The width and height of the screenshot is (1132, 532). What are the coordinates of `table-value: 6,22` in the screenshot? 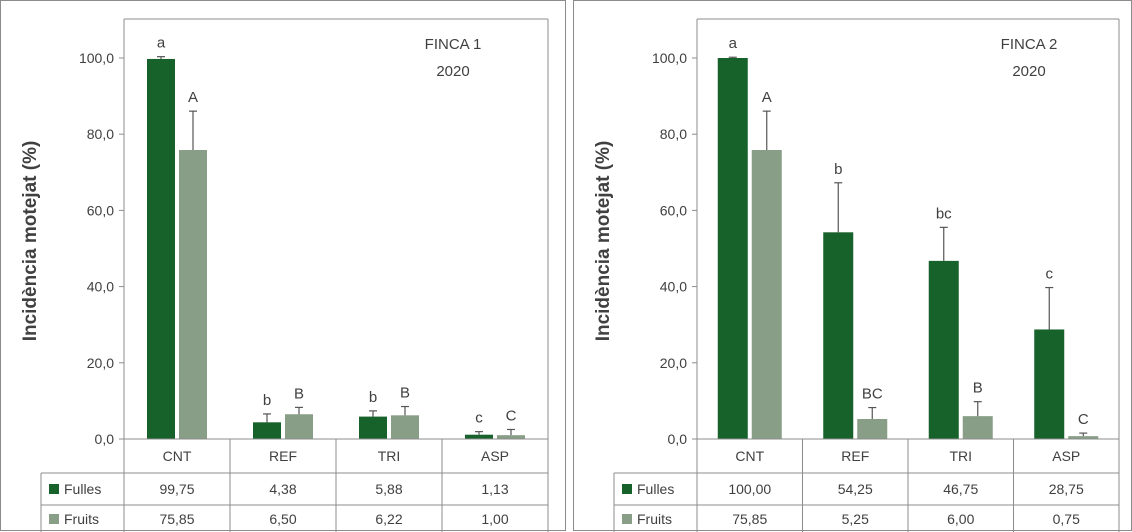 It's located at (388, 519).